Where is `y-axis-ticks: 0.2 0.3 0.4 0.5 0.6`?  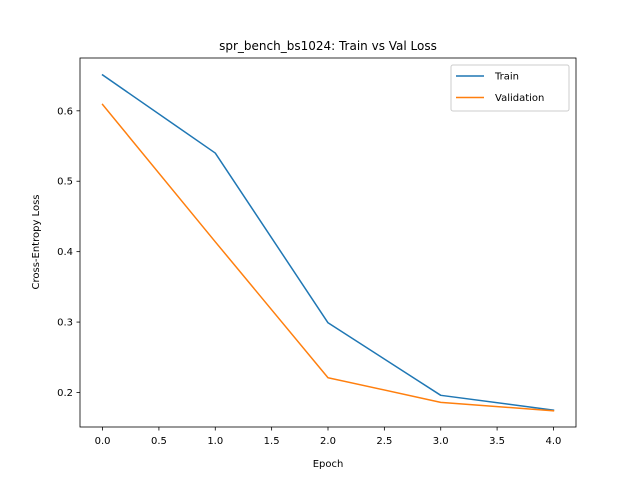 y-axis-ticks: 0.2 0.3 0.4 0.5 0.6 is located at coordinates (68, 252).